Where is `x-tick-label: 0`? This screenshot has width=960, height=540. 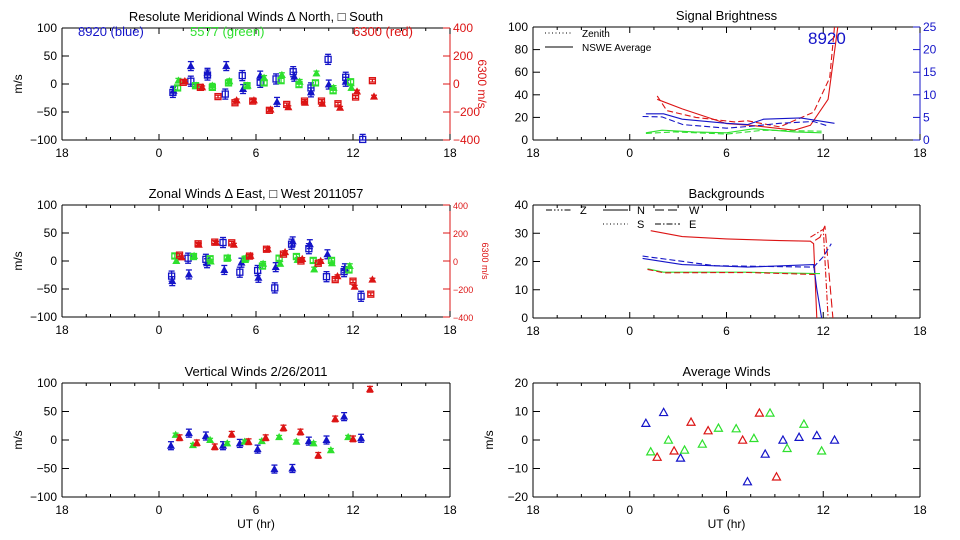
x-tick-label: 0 is located at coordinates (159, 330).